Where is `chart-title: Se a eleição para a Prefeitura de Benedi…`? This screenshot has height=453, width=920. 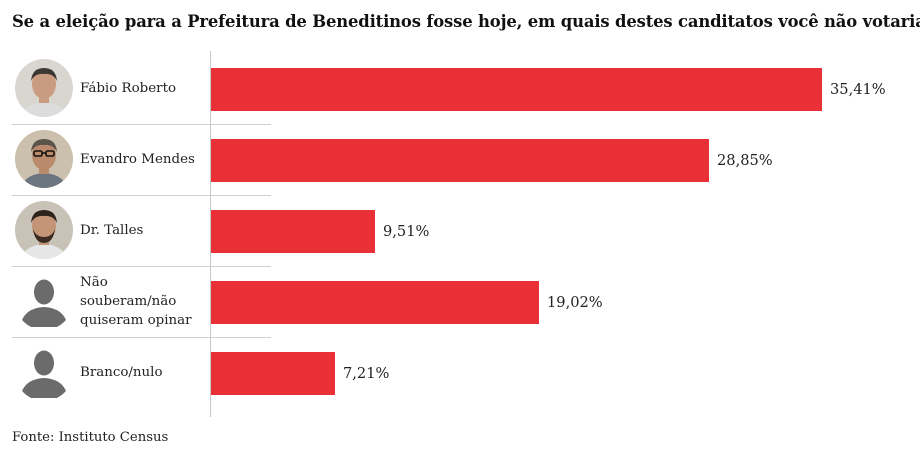 chart-title: Se a eleição para a Prefeitura de Benedi… is located at coordinates (466, 21).